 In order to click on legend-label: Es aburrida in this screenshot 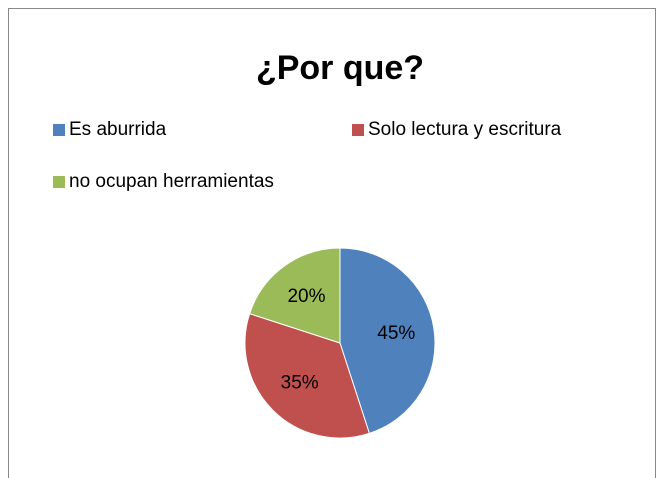, I will do `click(118, 129)`.